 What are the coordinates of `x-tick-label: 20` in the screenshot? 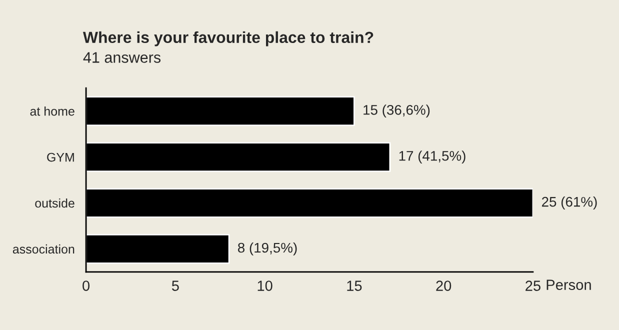 It's located at (444, 285).